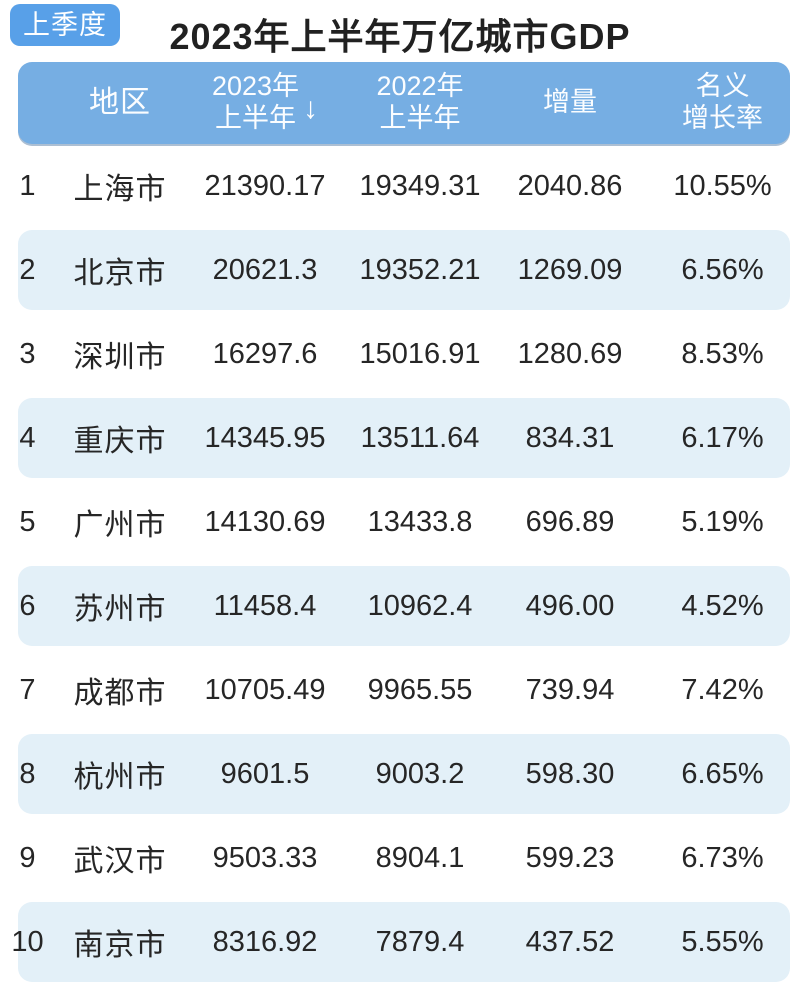  What do you see at coordinates (570, 269) in the screenshot?
I see `increase-cell: 1269.09` at bounding box center [570, 269].